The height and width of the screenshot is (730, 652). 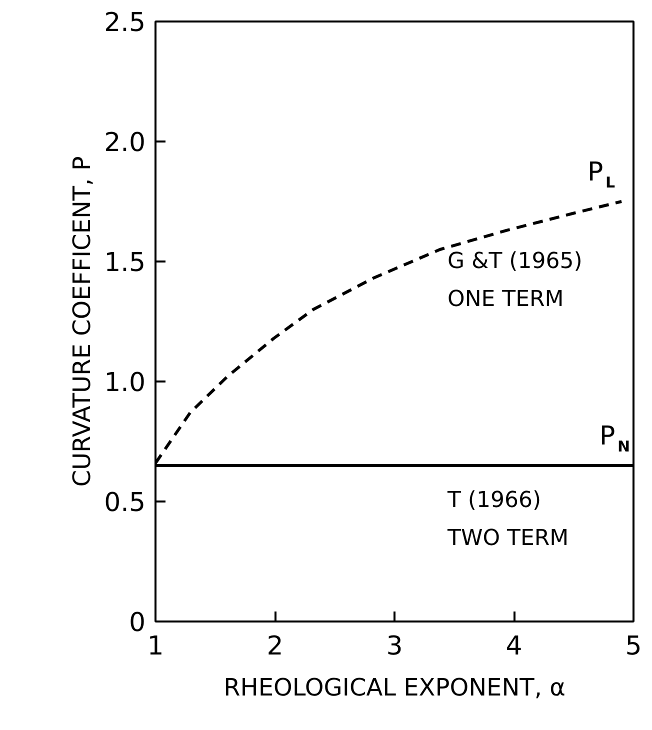 What do you see at coordinates (494, 500) in the screenshot?
I see `annotation: T (1966)` at bounding box center [494, 500].